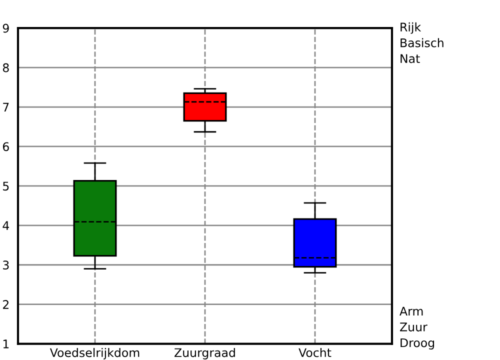 Image resolution: width=500 pixels, height=360 pixels. What do you see at coordinates (6, 107) in the screenshot?
I see `y-tick-label: 7` at bounding box center [6, 107].